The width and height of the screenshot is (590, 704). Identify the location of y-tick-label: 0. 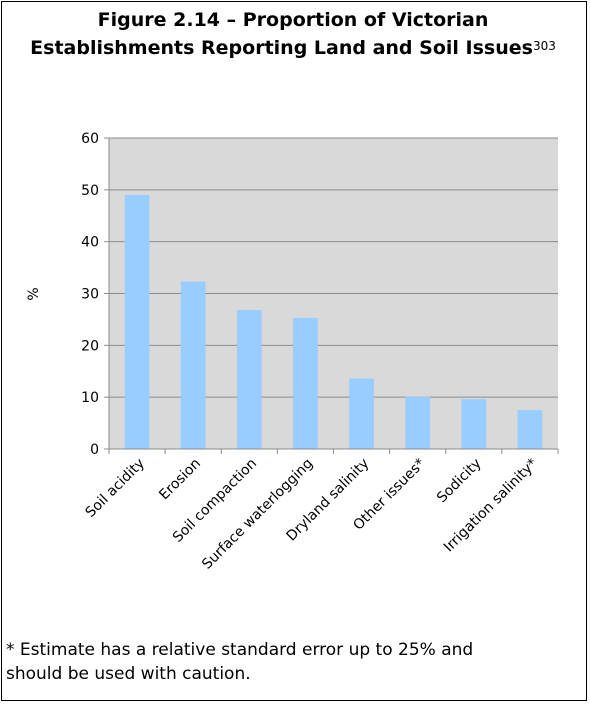
(94, 450).